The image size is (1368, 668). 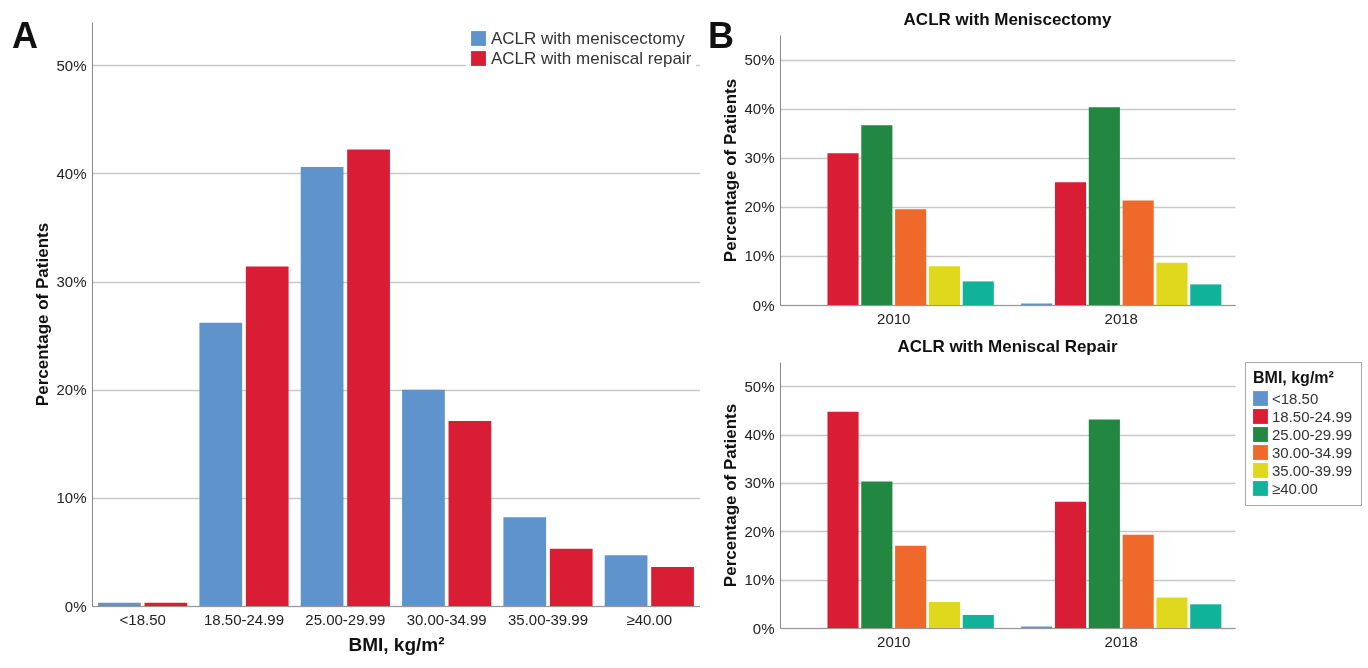 What do you see at coordinates (244, 619) in the screenshot?
I see `x-tick-label: 18.50-24.99` at bounding box center [244, 619].